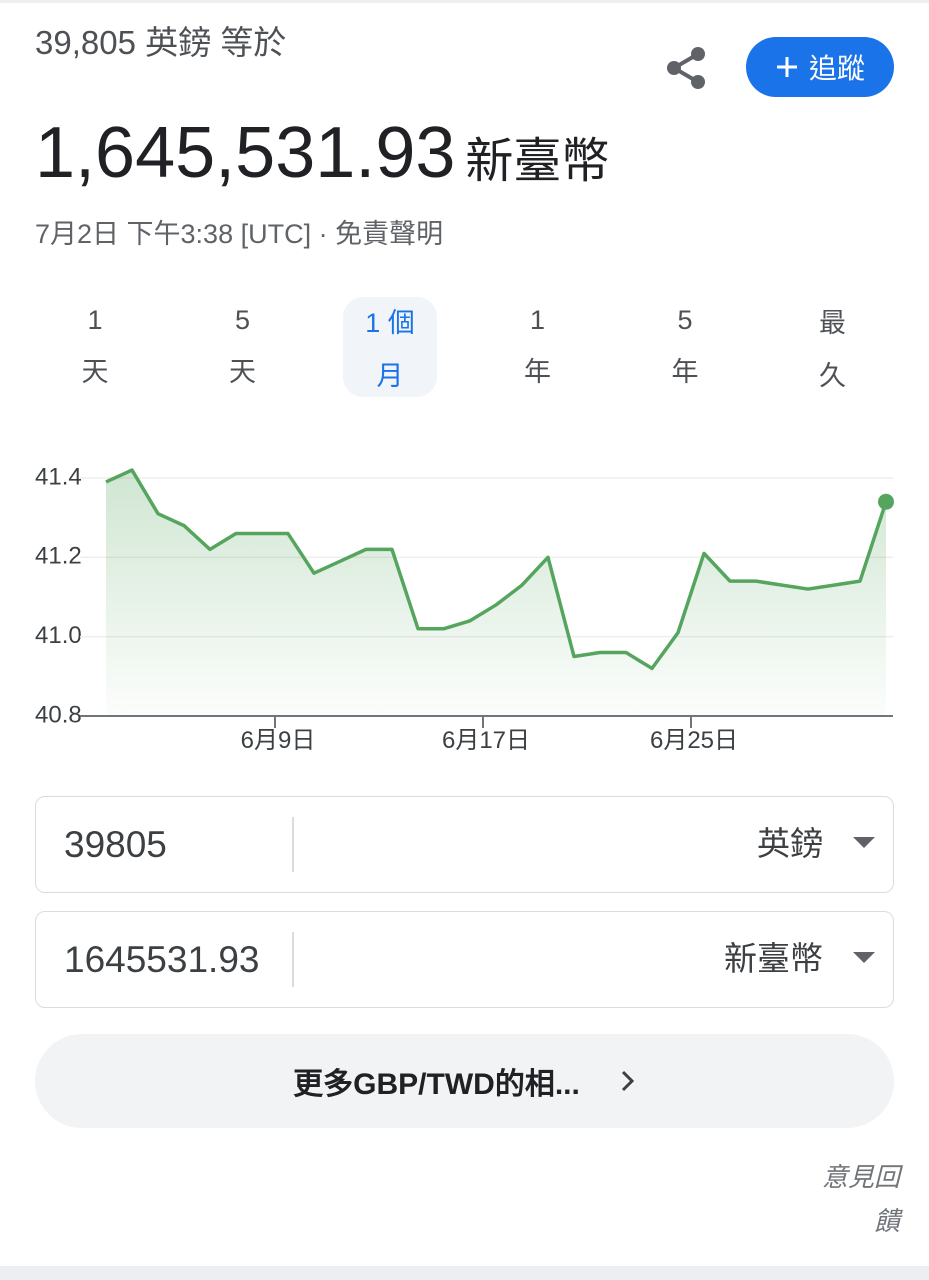  Describe the element at coordinates (390, 347) in the screenshot. I see `range-tab: 1 個月` at that location.